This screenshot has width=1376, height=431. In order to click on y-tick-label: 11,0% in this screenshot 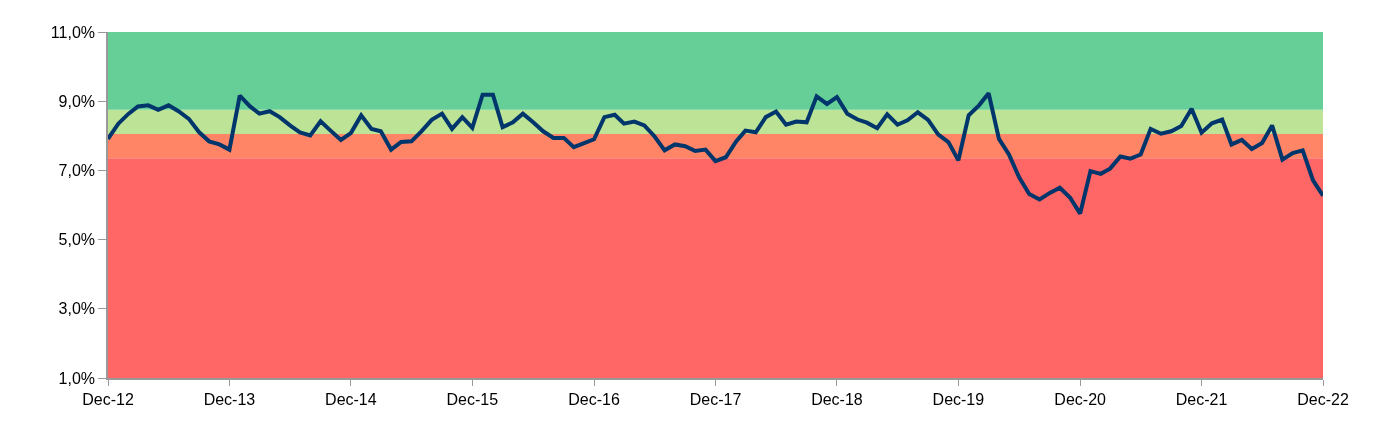, I will do `click(73, 32)`.